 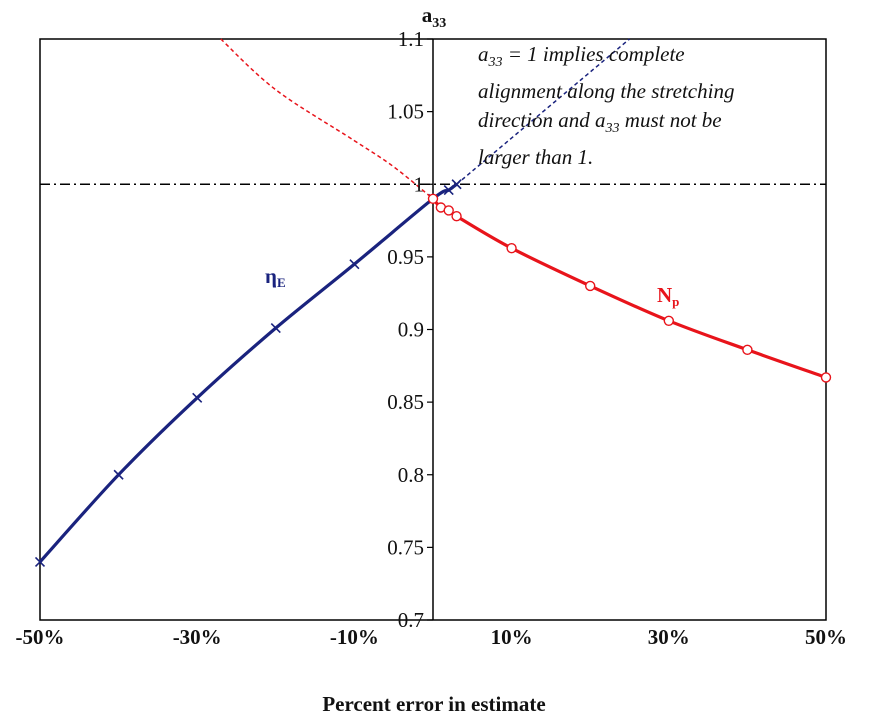 I want to click on y-axis-title: a33, so click(x=434, y=17).